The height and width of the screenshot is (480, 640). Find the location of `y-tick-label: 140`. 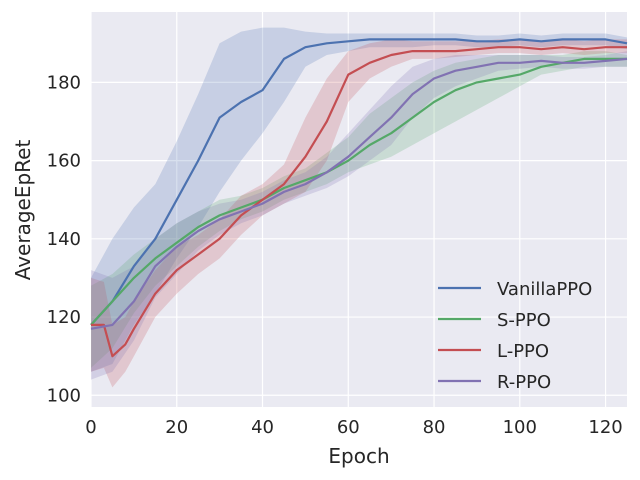

y-tick-label: 140 is located at coordinates (64, 239).